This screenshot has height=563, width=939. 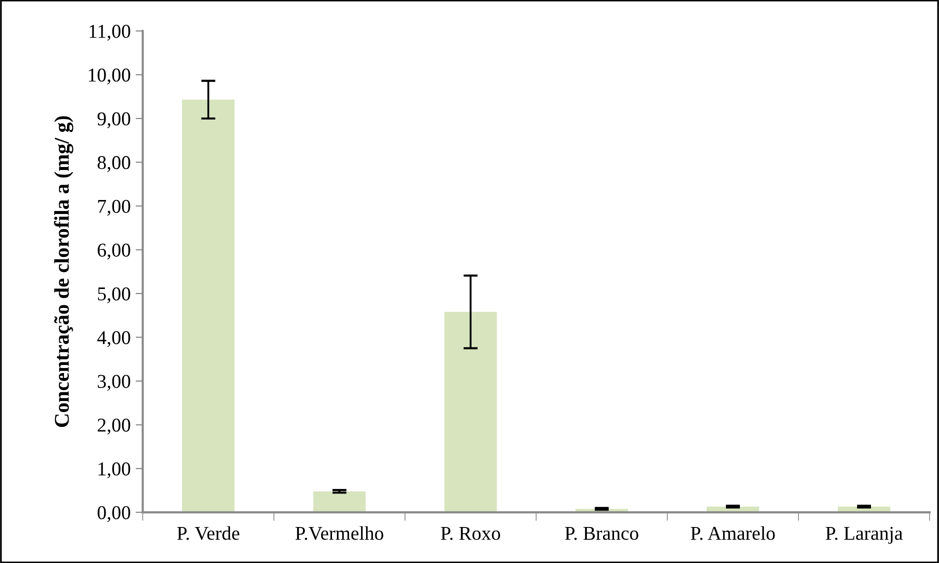 I want to click on x-tick-label: P. Laranja, so click(x=864, y=535).